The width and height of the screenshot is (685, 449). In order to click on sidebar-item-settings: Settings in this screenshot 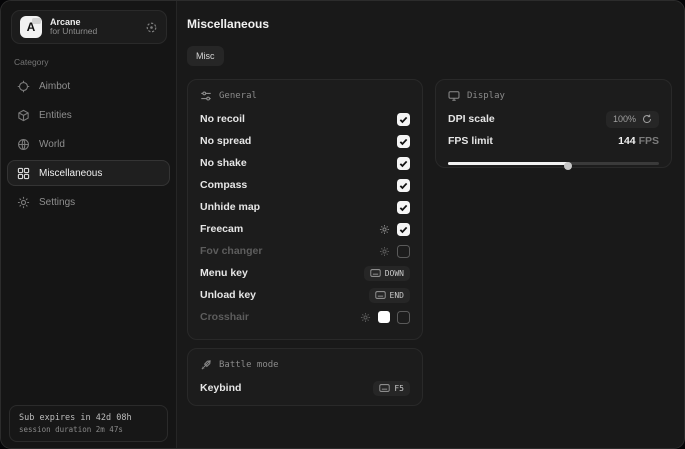, I will do `click(88, 202)`.